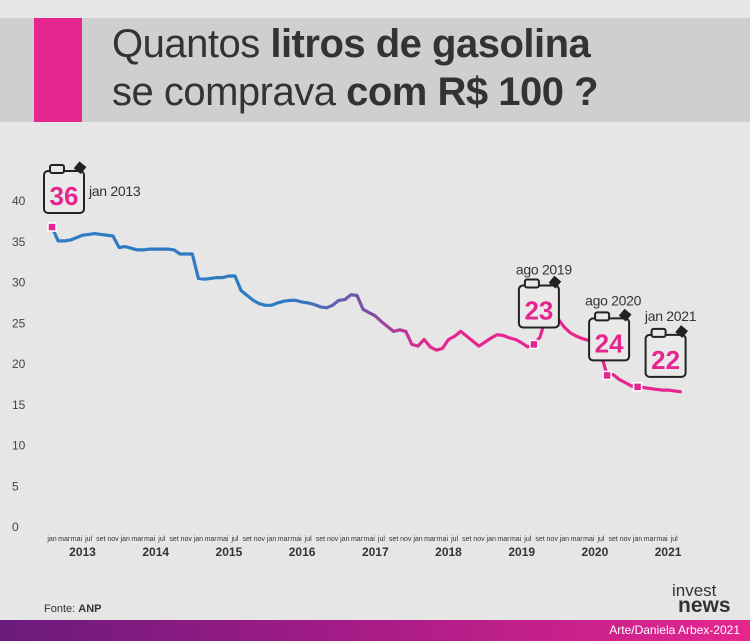 The height and width of the screenshot is (641, 750). I want to click on y-tick-label: 25, so click(19, 323).